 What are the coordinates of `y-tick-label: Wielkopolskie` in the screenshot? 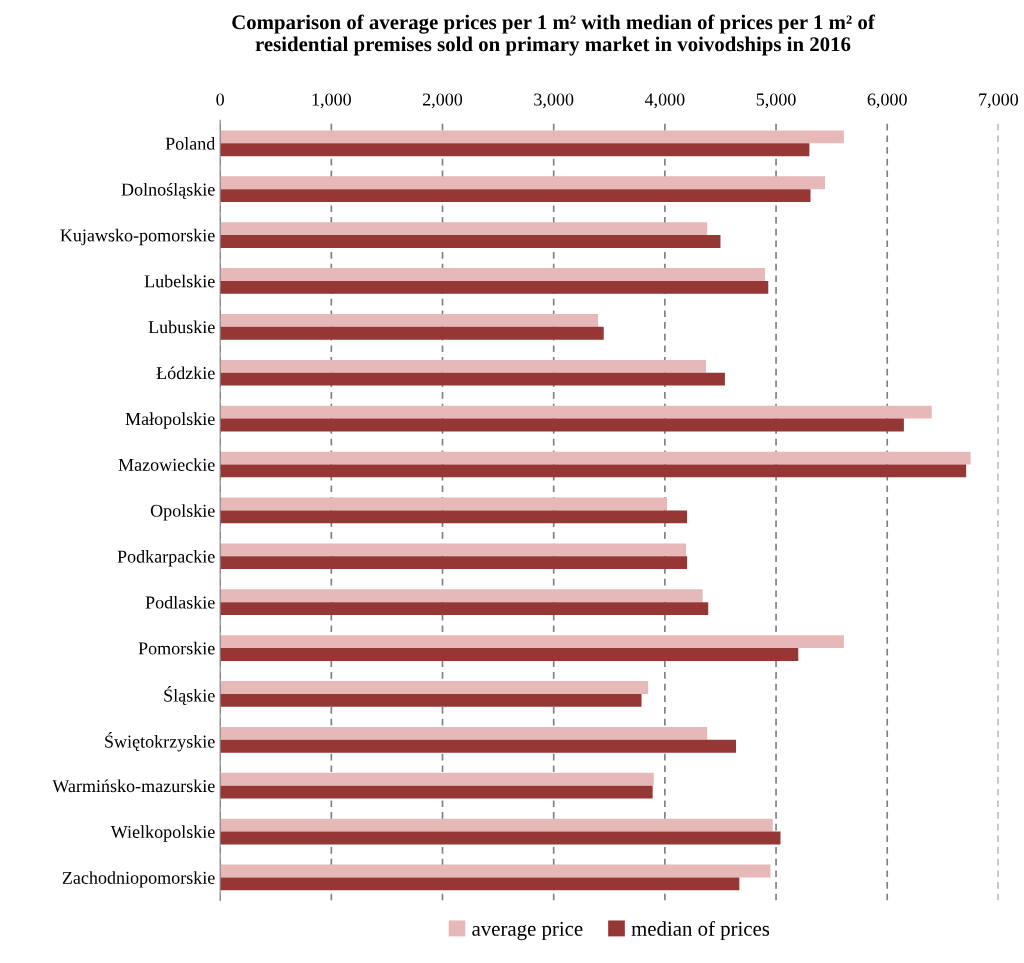 It's located at (162, 833).